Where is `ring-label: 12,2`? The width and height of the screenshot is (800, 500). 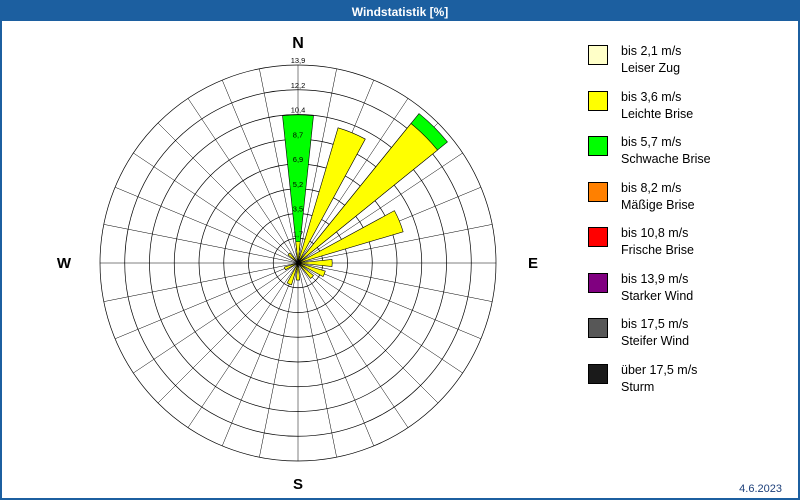 ring-label: 12,2 is located at coordinates (298, 85).